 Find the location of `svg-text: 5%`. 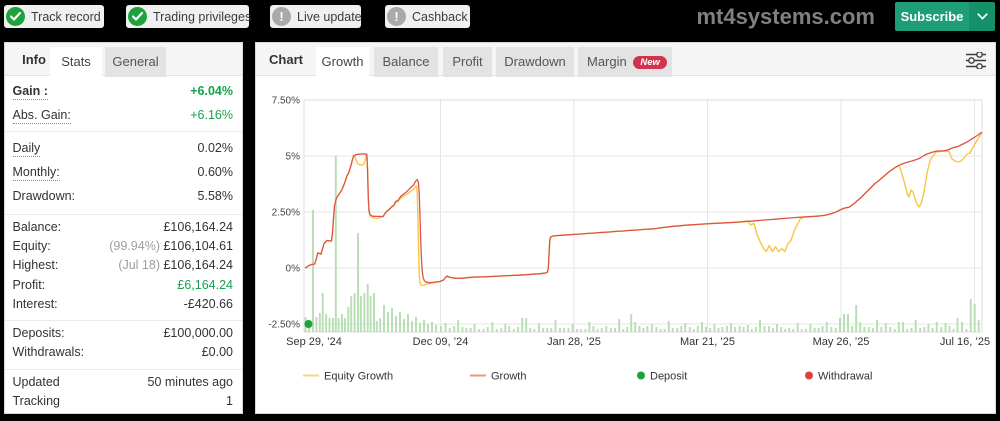

svg-text: 5% is located at coordinates (293, 157).